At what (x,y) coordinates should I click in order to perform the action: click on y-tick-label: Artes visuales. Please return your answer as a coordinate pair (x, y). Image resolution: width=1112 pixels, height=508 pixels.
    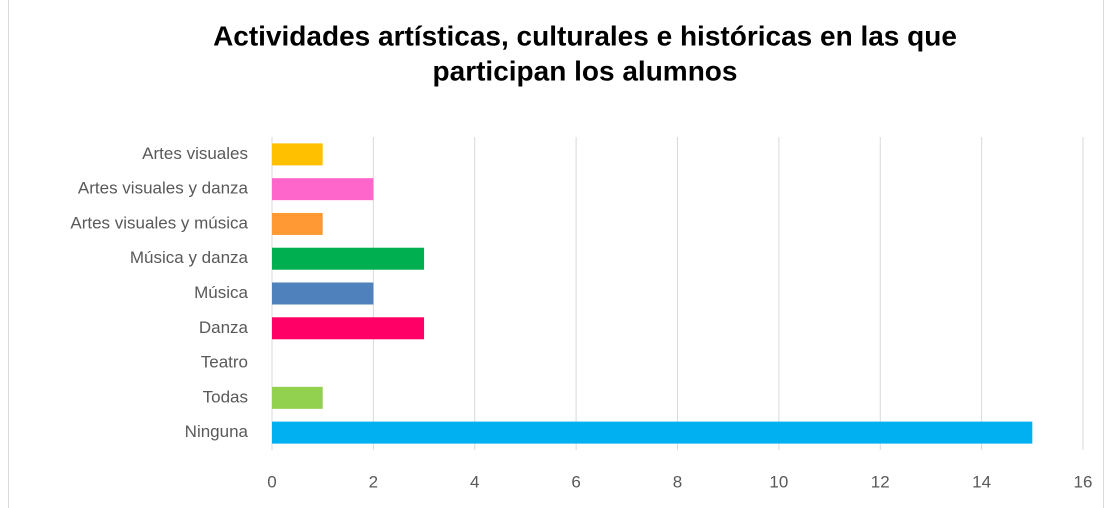
    Looking at the image, I should click on (195, 153).